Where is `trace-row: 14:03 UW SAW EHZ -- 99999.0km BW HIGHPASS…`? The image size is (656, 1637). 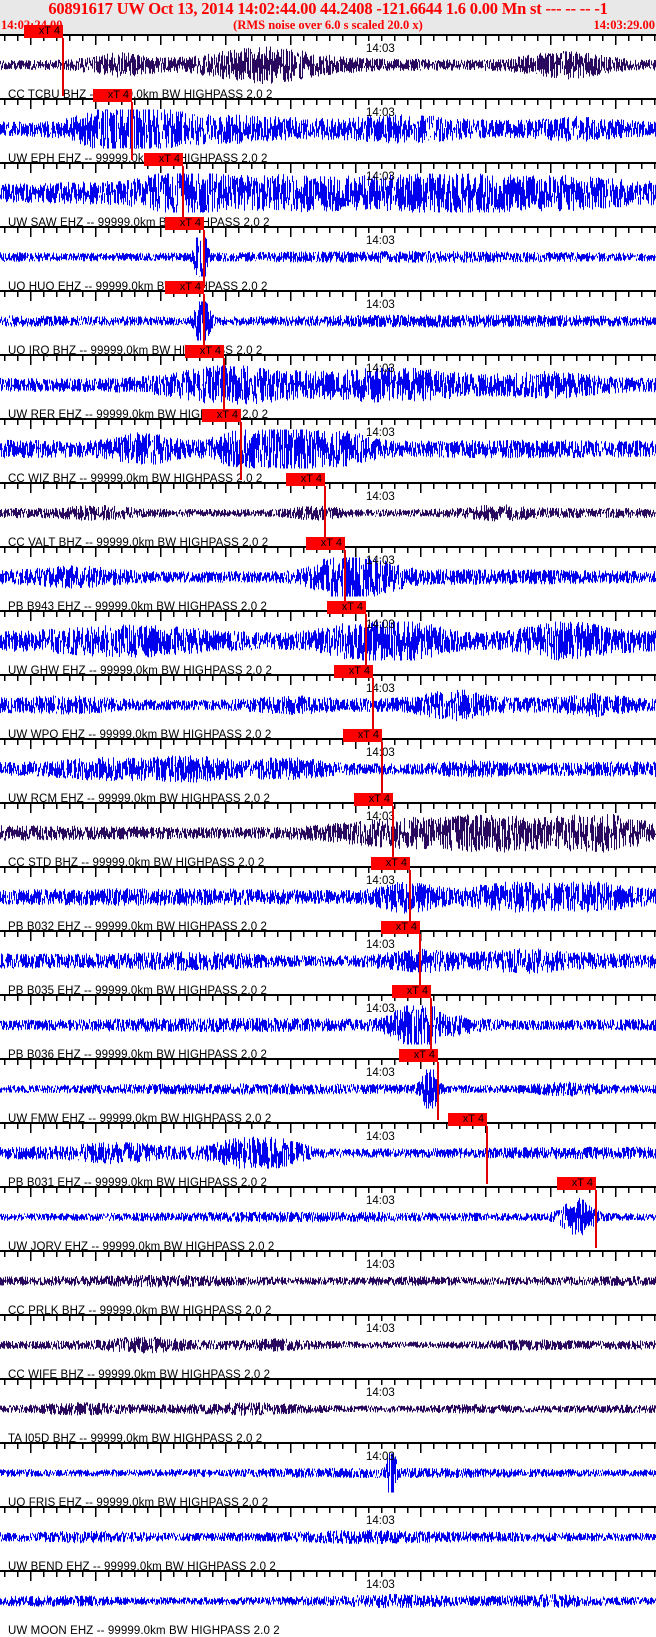
trace-row: 14:03 UW SAW EHZ -- 99999.0km BW HIGHPASS… is located at coordinates (328, 191).